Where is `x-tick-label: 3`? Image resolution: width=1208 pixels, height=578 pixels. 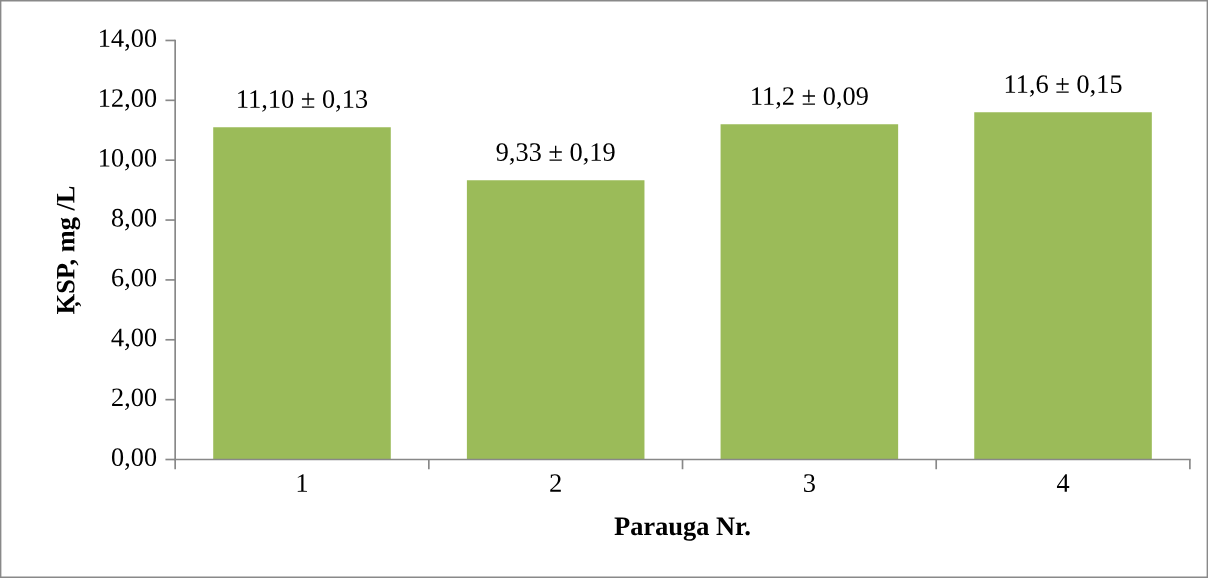 x-tick-label: 3 is located at coordinates (809, 483).